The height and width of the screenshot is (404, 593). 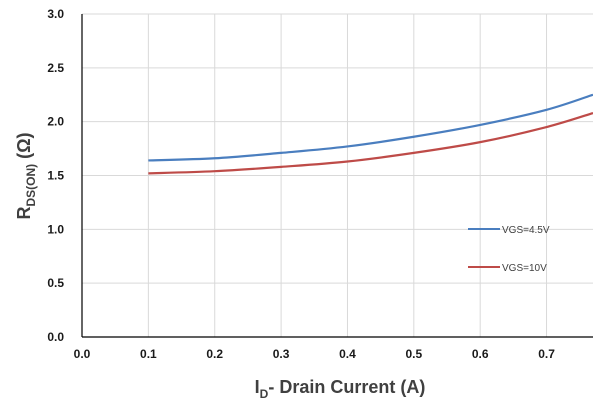 I want to click on x-axis-title-sub: D, so click(x=264, y=394).